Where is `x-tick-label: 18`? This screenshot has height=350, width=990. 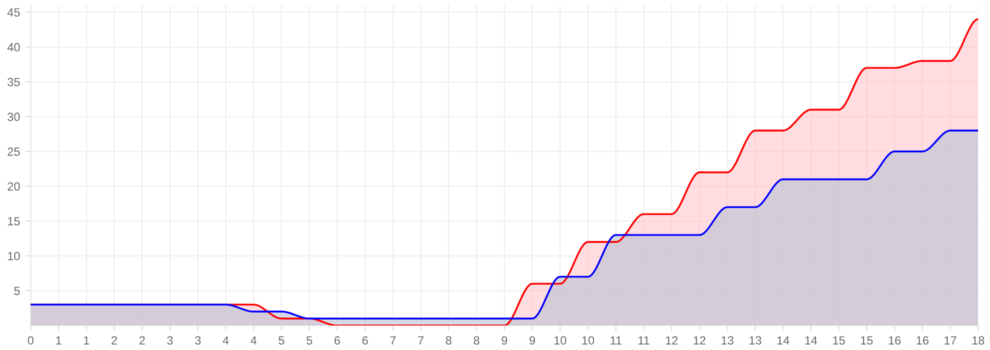 x-tick-label: 18 is located at coordinates (978, 340).